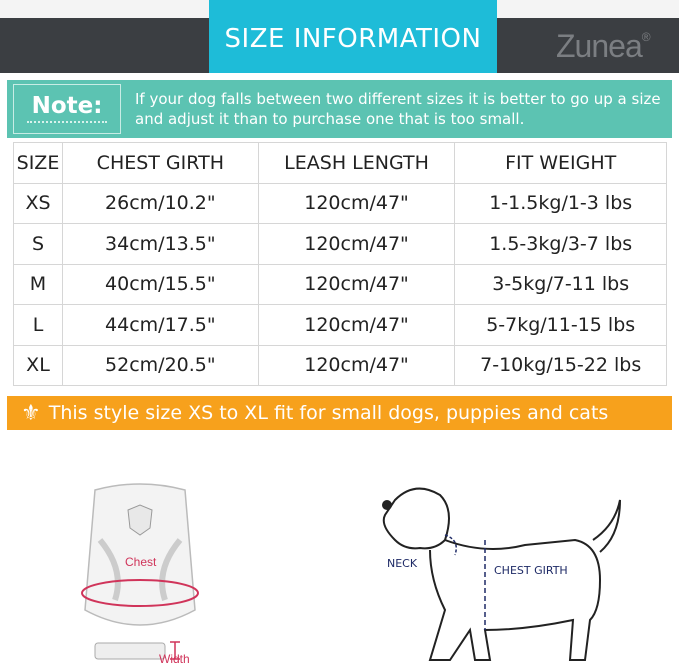  What do you see at coordinates (560, 203) in the screenshot?
I see `table-cell: 1-1.5kg/1-3 lbs` at bounding box center [560, 203].